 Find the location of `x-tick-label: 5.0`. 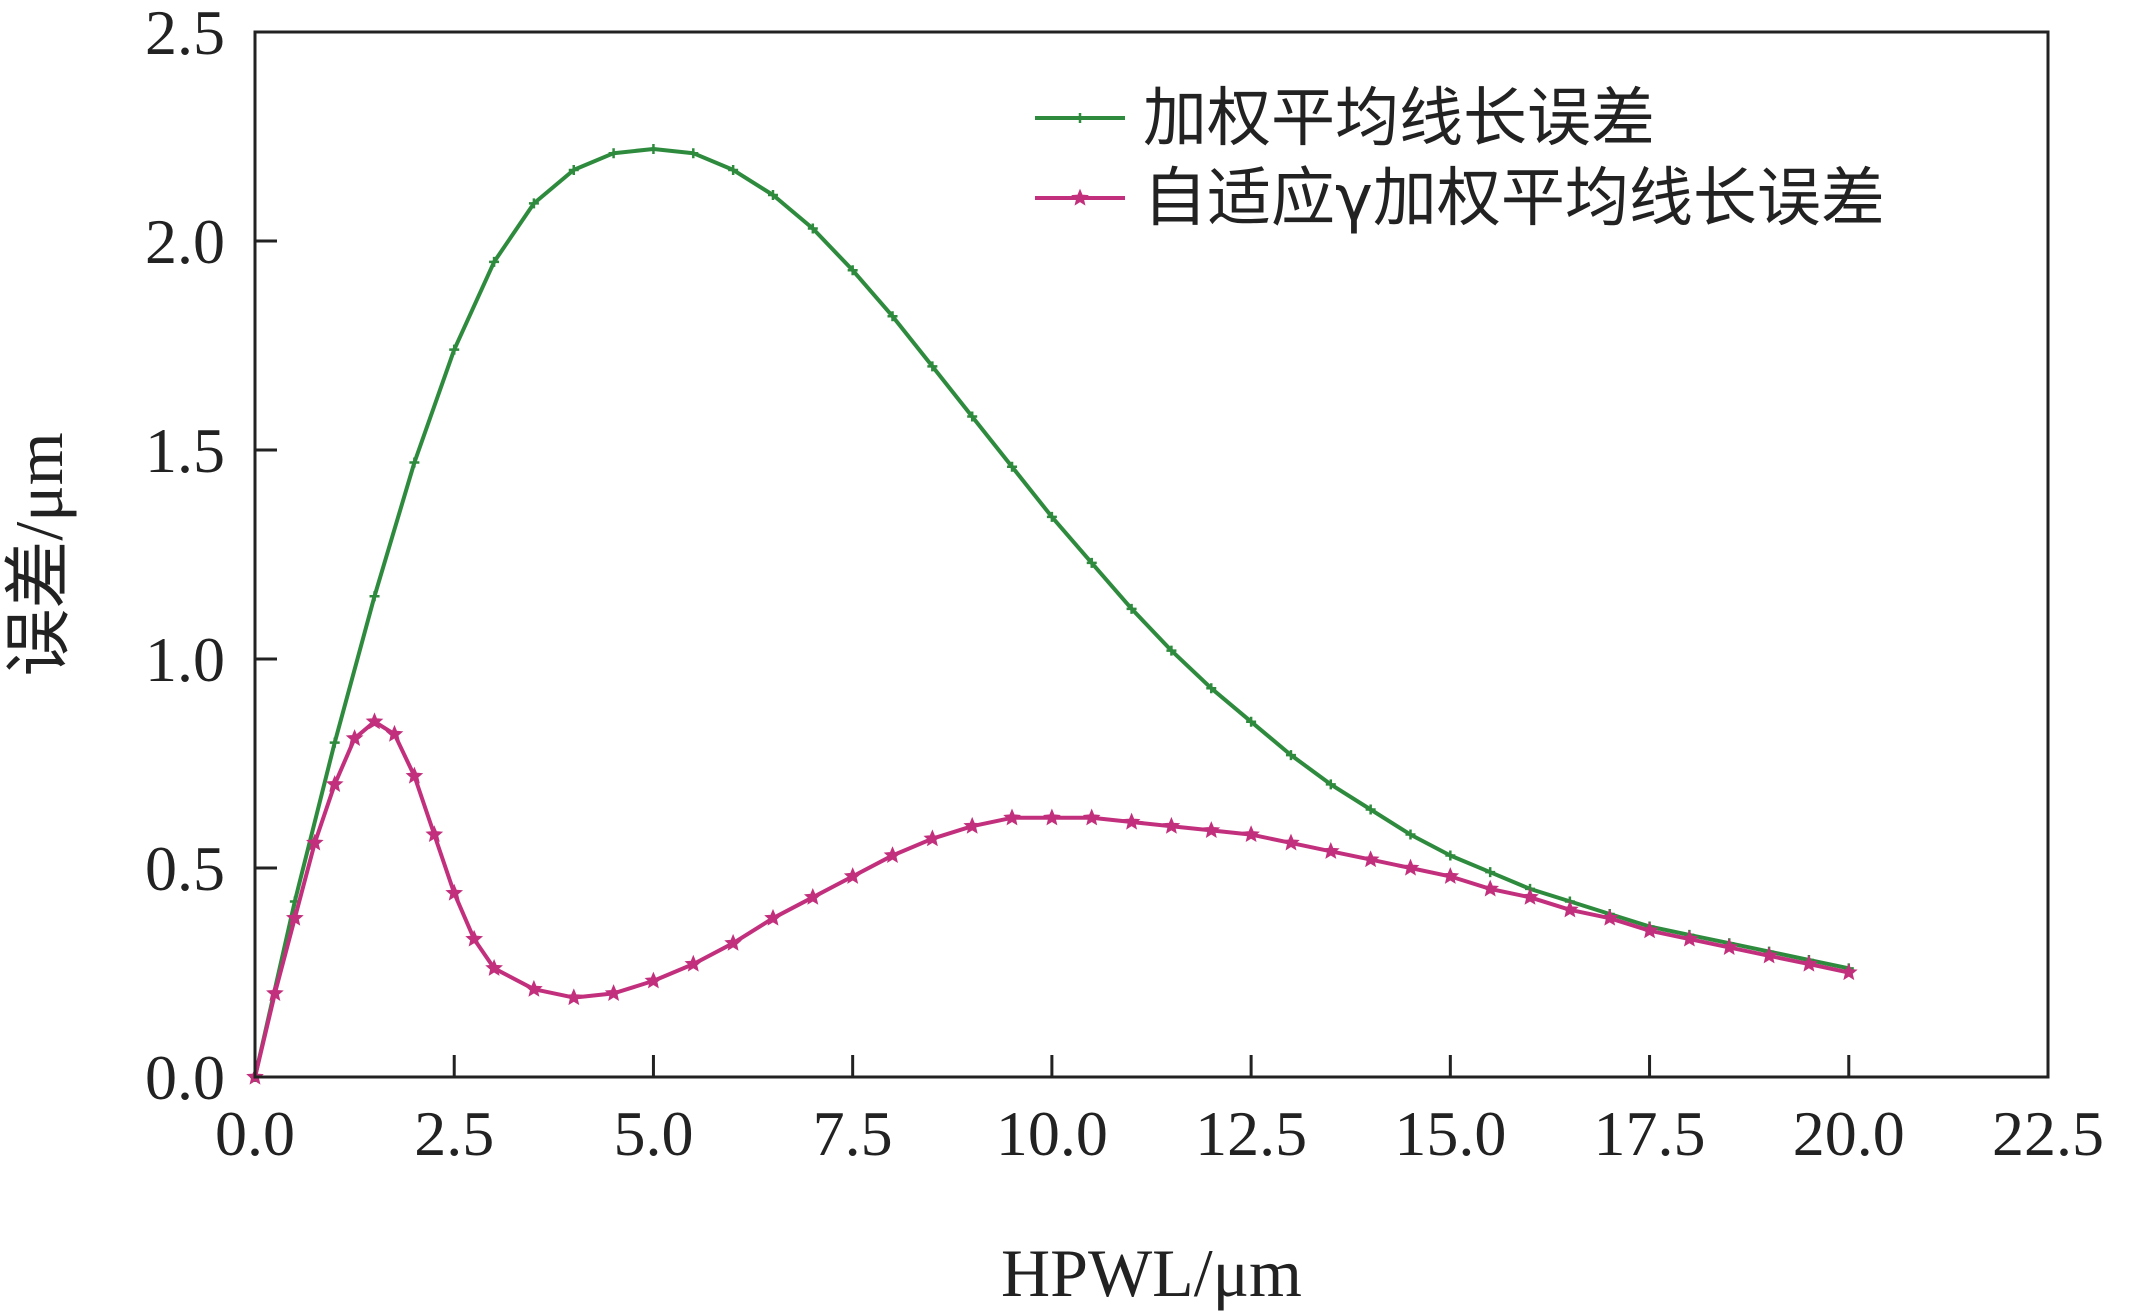

x-tick-label: 5.0 is located at coordinates (653, 1133).